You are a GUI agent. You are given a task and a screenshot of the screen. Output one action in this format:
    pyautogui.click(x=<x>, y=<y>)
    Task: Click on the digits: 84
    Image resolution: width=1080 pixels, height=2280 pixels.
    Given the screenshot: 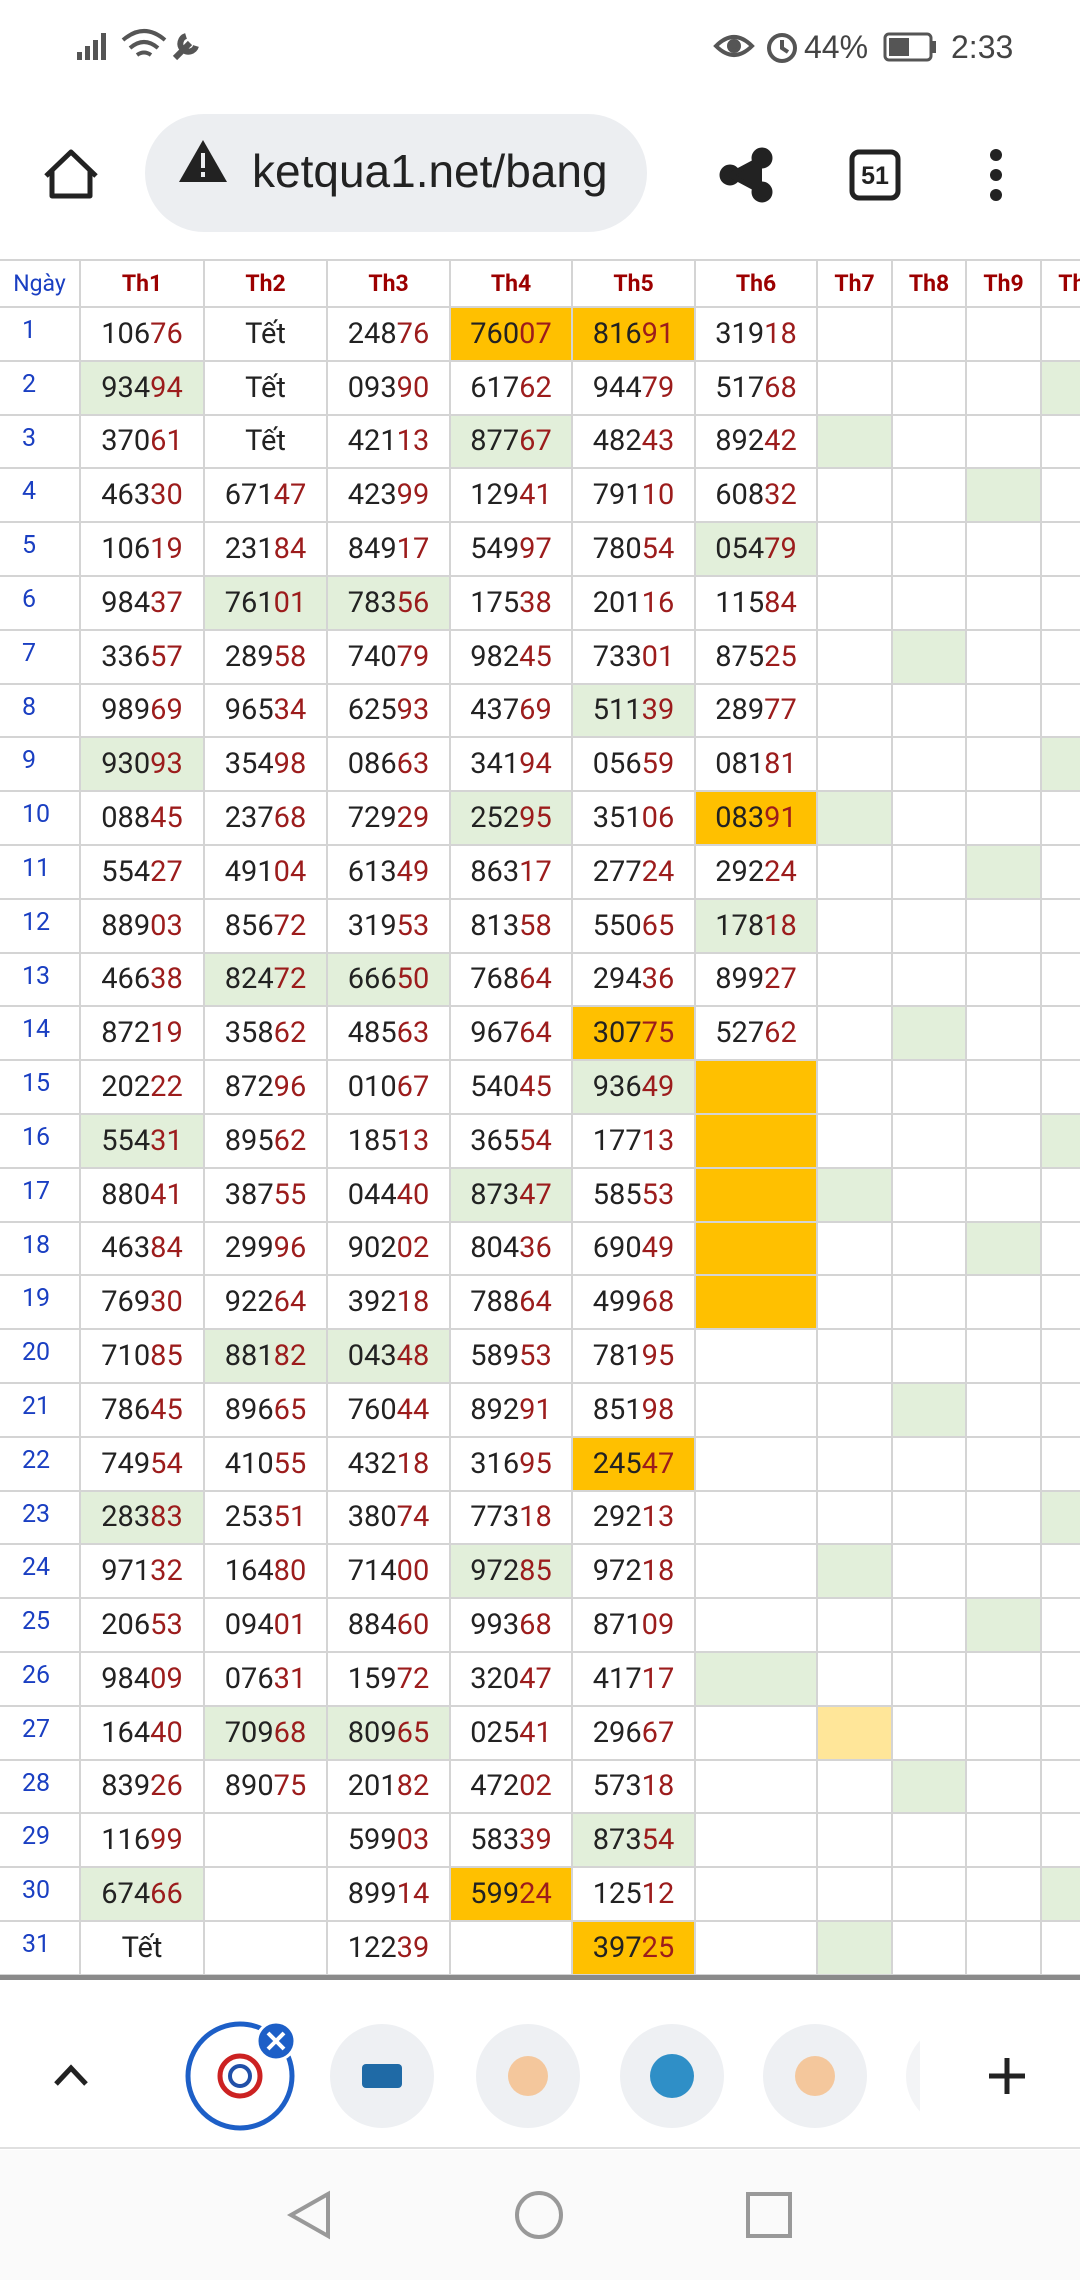 What is the action you would take?
    pyautogui.click(x=290, y=549)
    